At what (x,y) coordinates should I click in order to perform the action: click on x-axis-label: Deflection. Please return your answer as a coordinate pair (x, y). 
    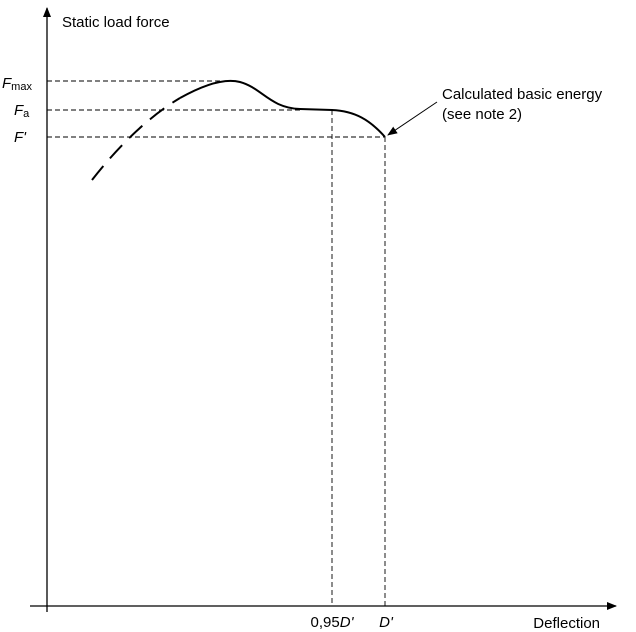
    Looking at the image, I should click on (566, 623).